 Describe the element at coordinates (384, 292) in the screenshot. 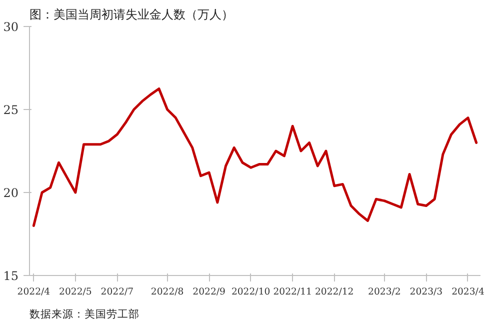

I see `x-tick-label: 2023/2` at that location.